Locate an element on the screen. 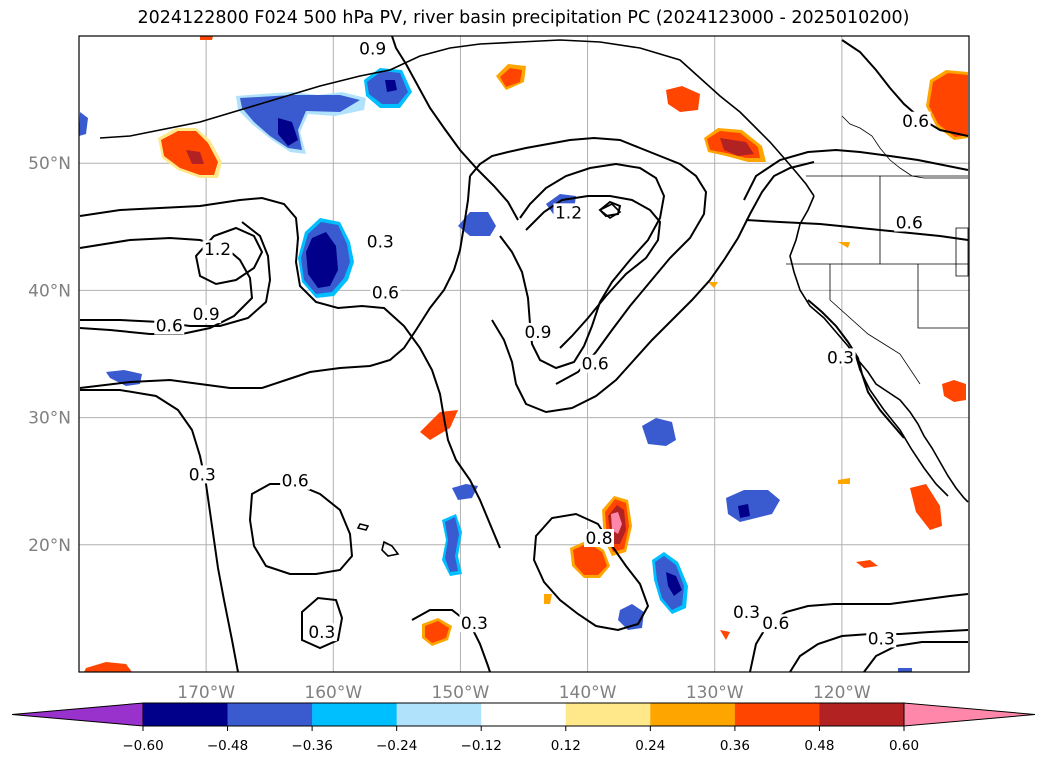 The width and height of the screenshot is (1047, 765). positive-blob-small5 is located at coordinates (725, 635).